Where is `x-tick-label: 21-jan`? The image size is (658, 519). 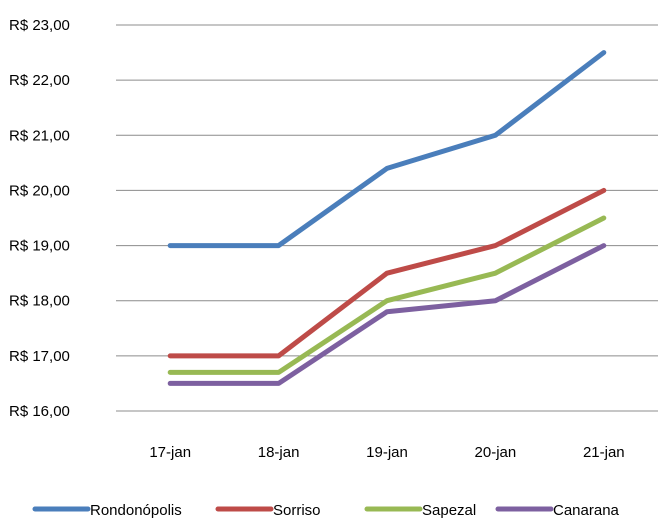 x-tick-label: 21-jan is located at coordinates (604, 452).